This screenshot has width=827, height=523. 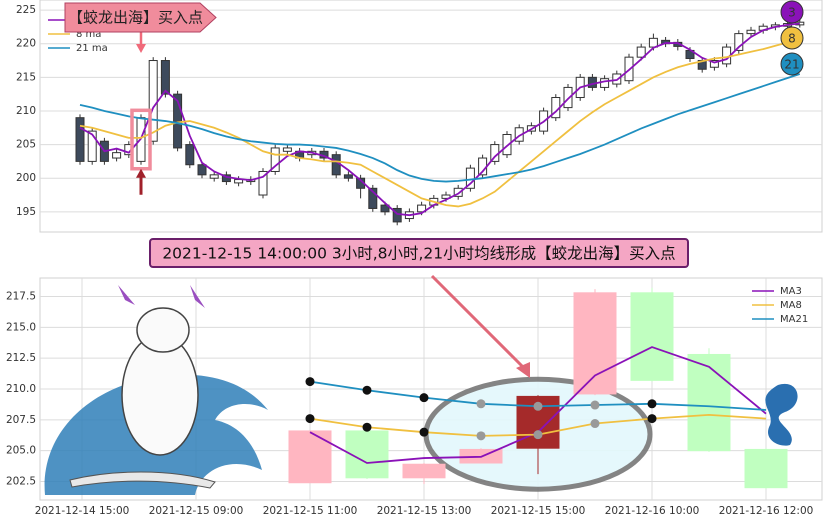 What do you see at coordinates (26, 77) in the screenshot?
I see `y-tick-label: 215` at bounding box center [26, 77].